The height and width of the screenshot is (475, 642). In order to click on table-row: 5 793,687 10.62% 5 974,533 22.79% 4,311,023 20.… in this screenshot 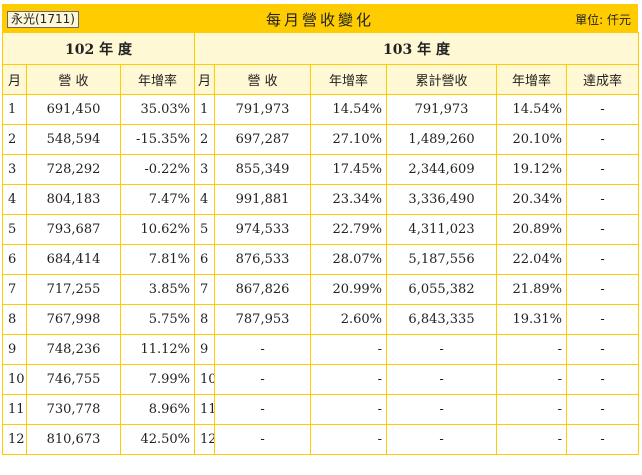, I will do `click(321, 229)`.